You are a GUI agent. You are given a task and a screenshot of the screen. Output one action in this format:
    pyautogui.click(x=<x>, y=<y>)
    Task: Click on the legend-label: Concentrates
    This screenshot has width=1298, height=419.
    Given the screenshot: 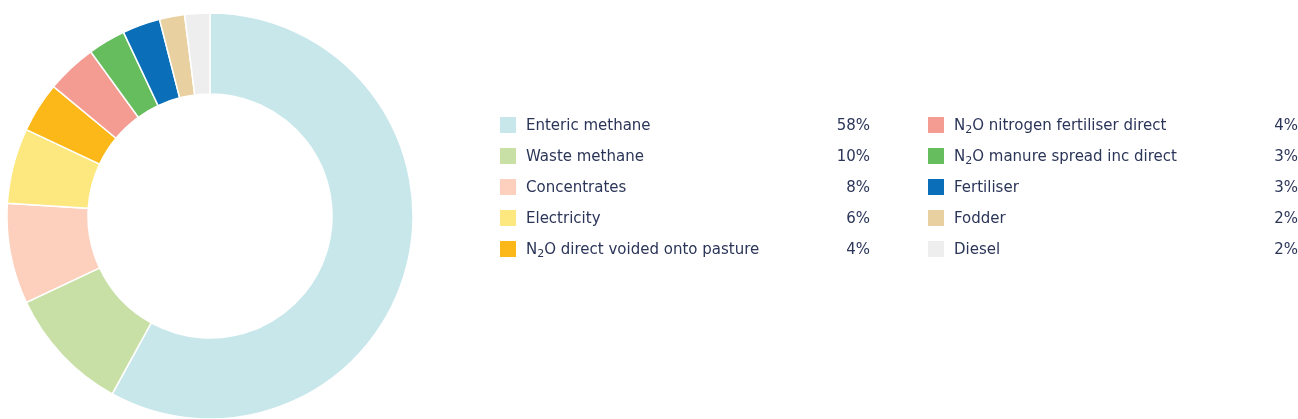 What is the action you would take?
    pyautogui.click(x=576, y=187)
    